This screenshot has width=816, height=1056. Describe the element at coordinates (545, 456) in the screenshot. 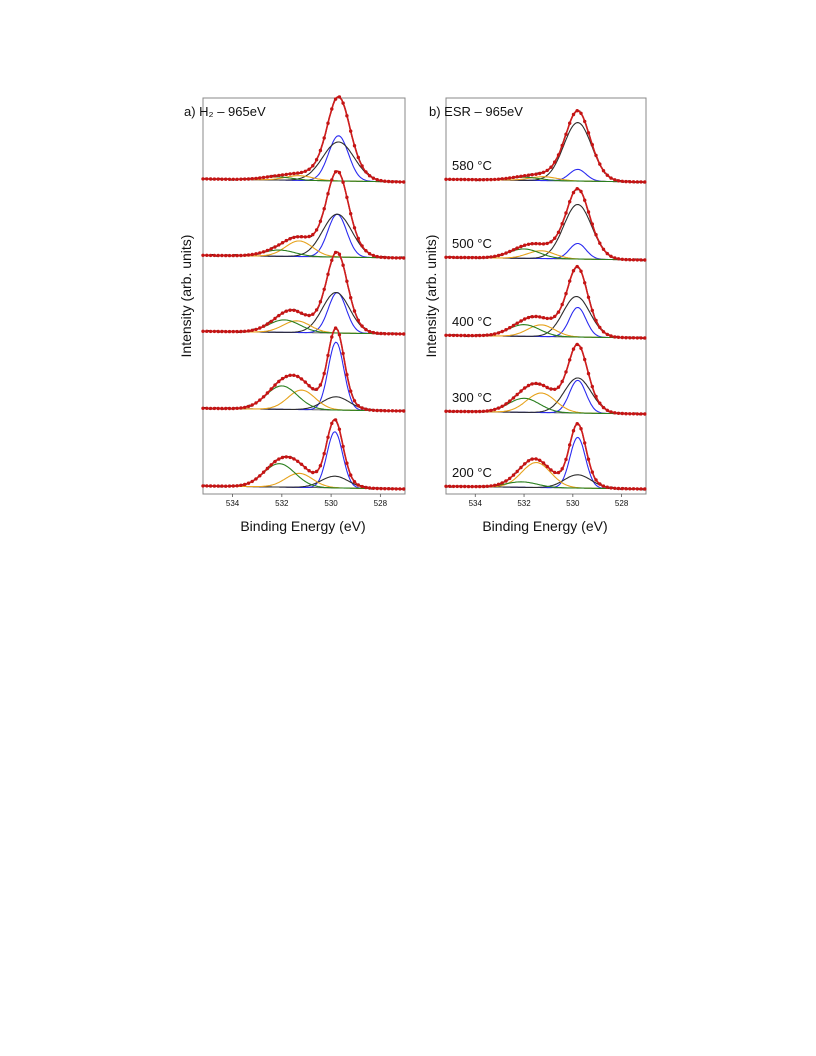

I see `spectrum` at that location.